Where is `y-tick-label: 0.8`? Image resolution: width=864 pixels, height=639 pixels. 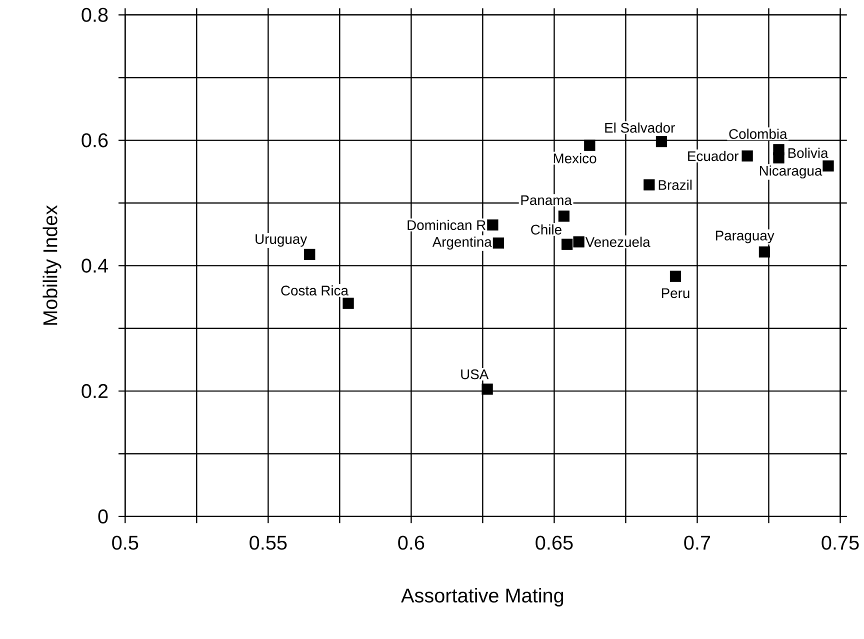
y-tick-label: 0.8 is located at coordinates (95, 15).